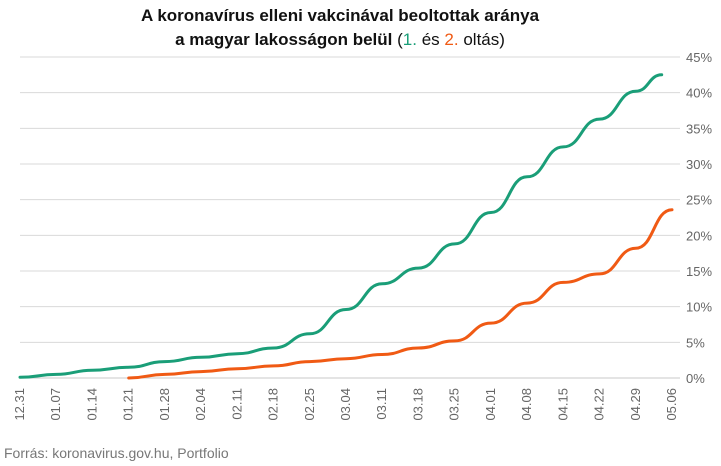 This screenshot has width=721, height=466. What do you see at coordinates (19, 404) in the screenshot?
I see `x-tick-label: 12.31` at bounding box center [19, 404].